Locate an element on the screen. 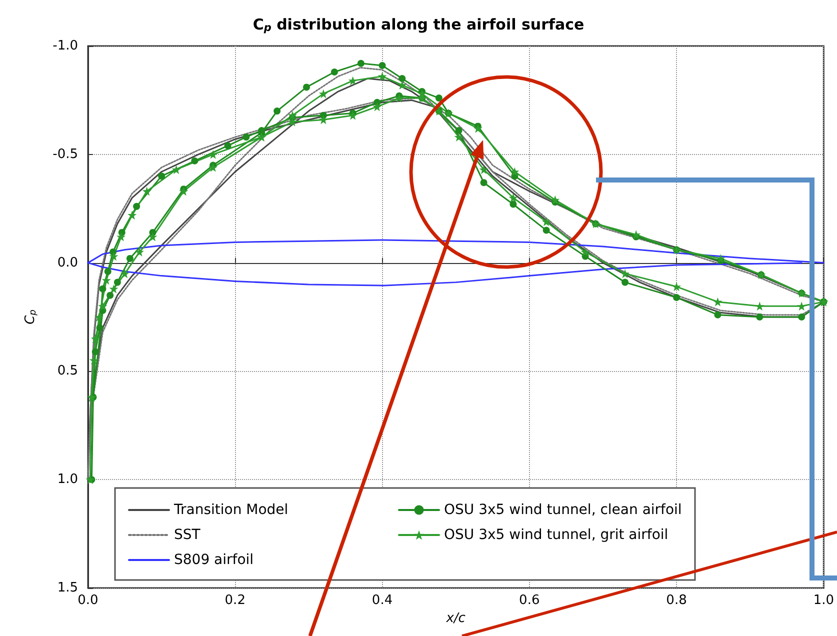  legend-label: SST is located at coordinates (187, 535).